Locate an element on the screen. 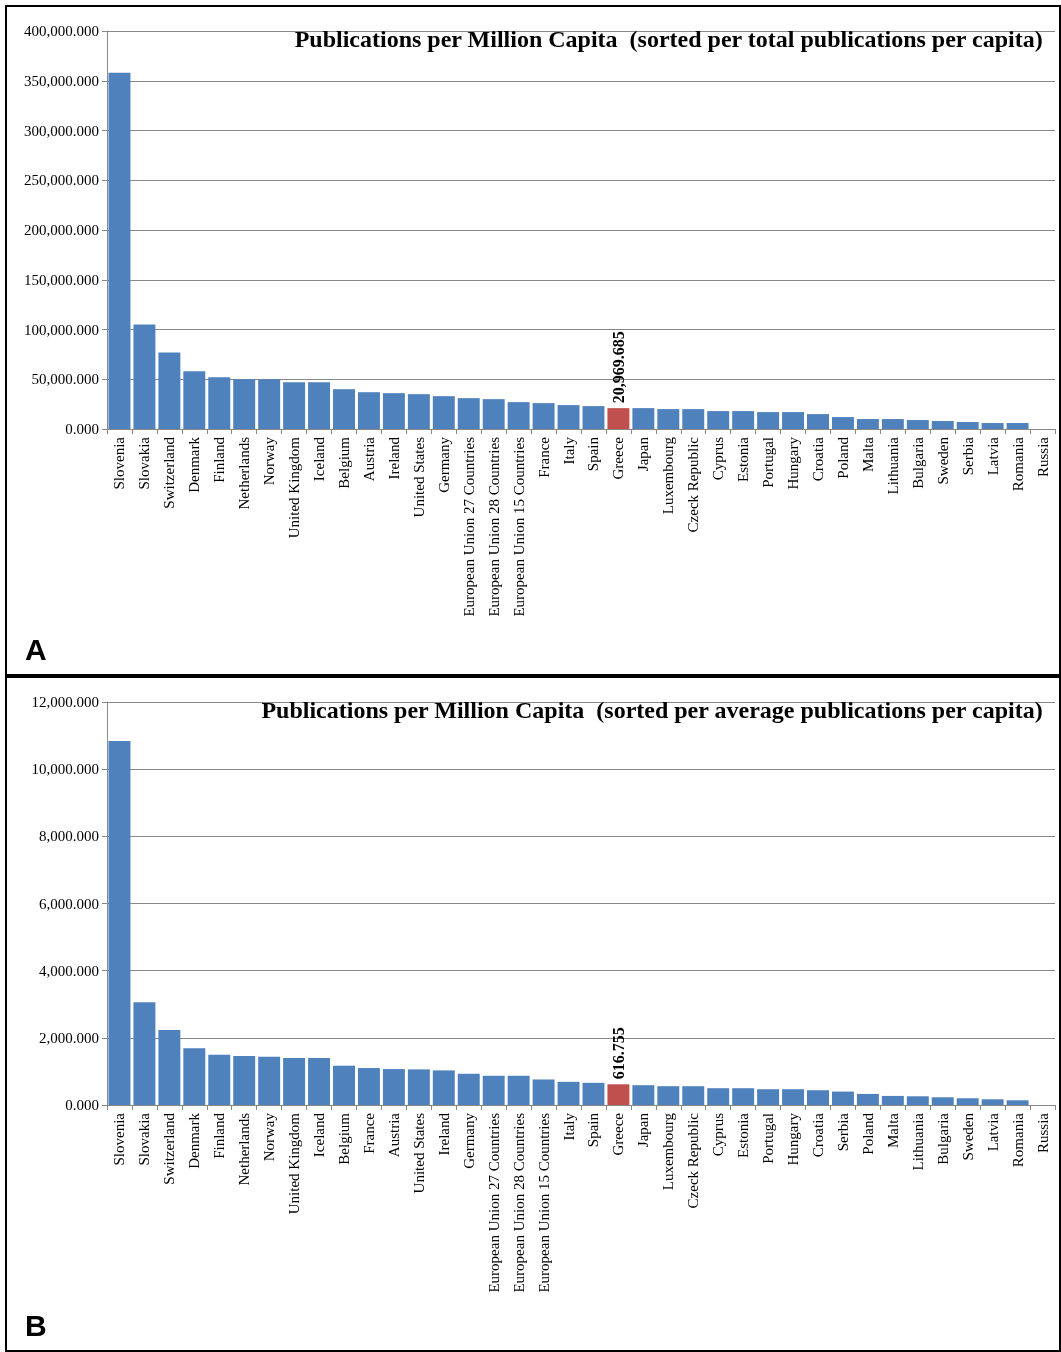 Image resolution: width=1061 pixels, height=1352 pixels. x-tick-label: Switzerland is located at coordinates (169, 1148).